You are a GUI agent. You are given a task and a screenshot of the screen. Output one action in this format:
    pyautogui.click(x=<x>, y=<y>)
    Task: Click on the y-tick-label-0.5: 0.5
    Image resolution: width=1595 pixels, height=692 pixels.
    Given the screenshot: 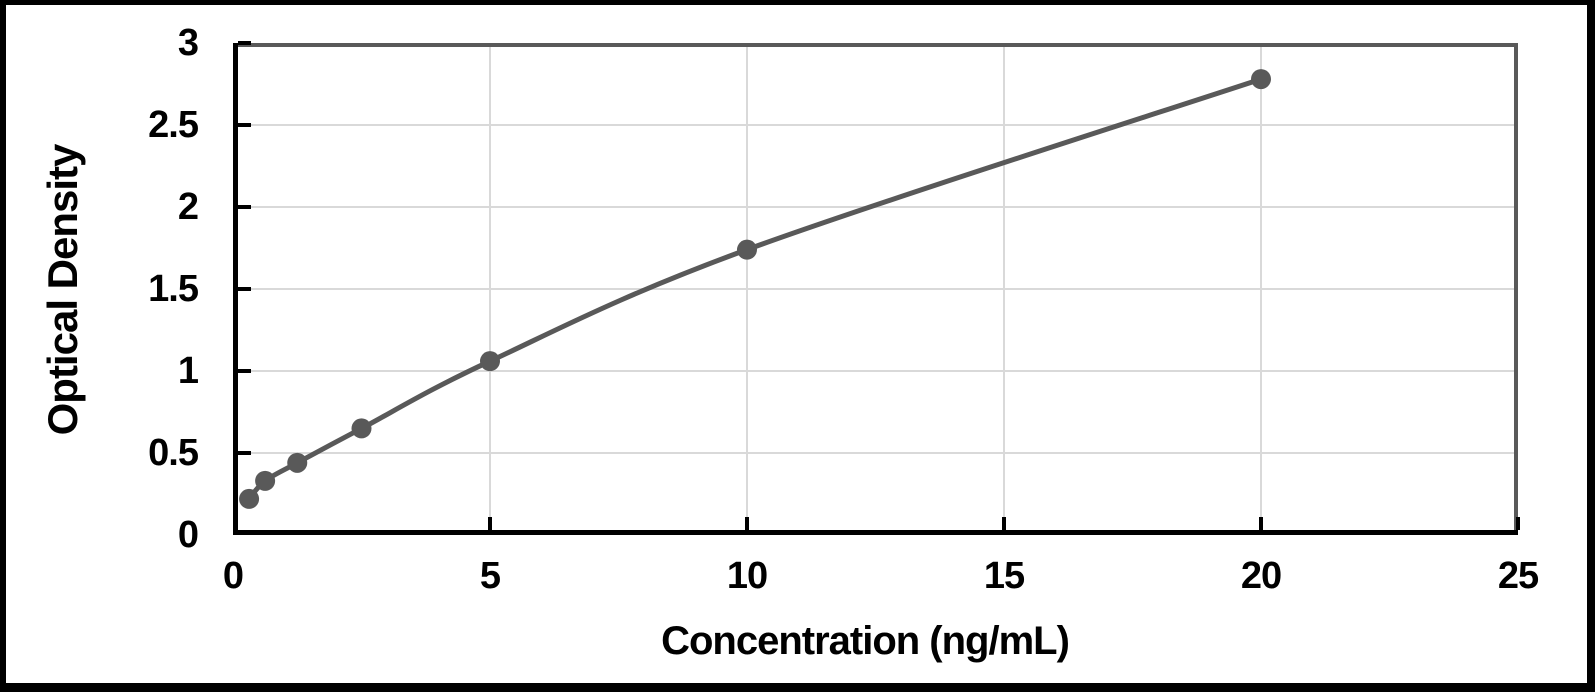 What is the action you would take?
    pyautogui.click(x=173, y=453)
    